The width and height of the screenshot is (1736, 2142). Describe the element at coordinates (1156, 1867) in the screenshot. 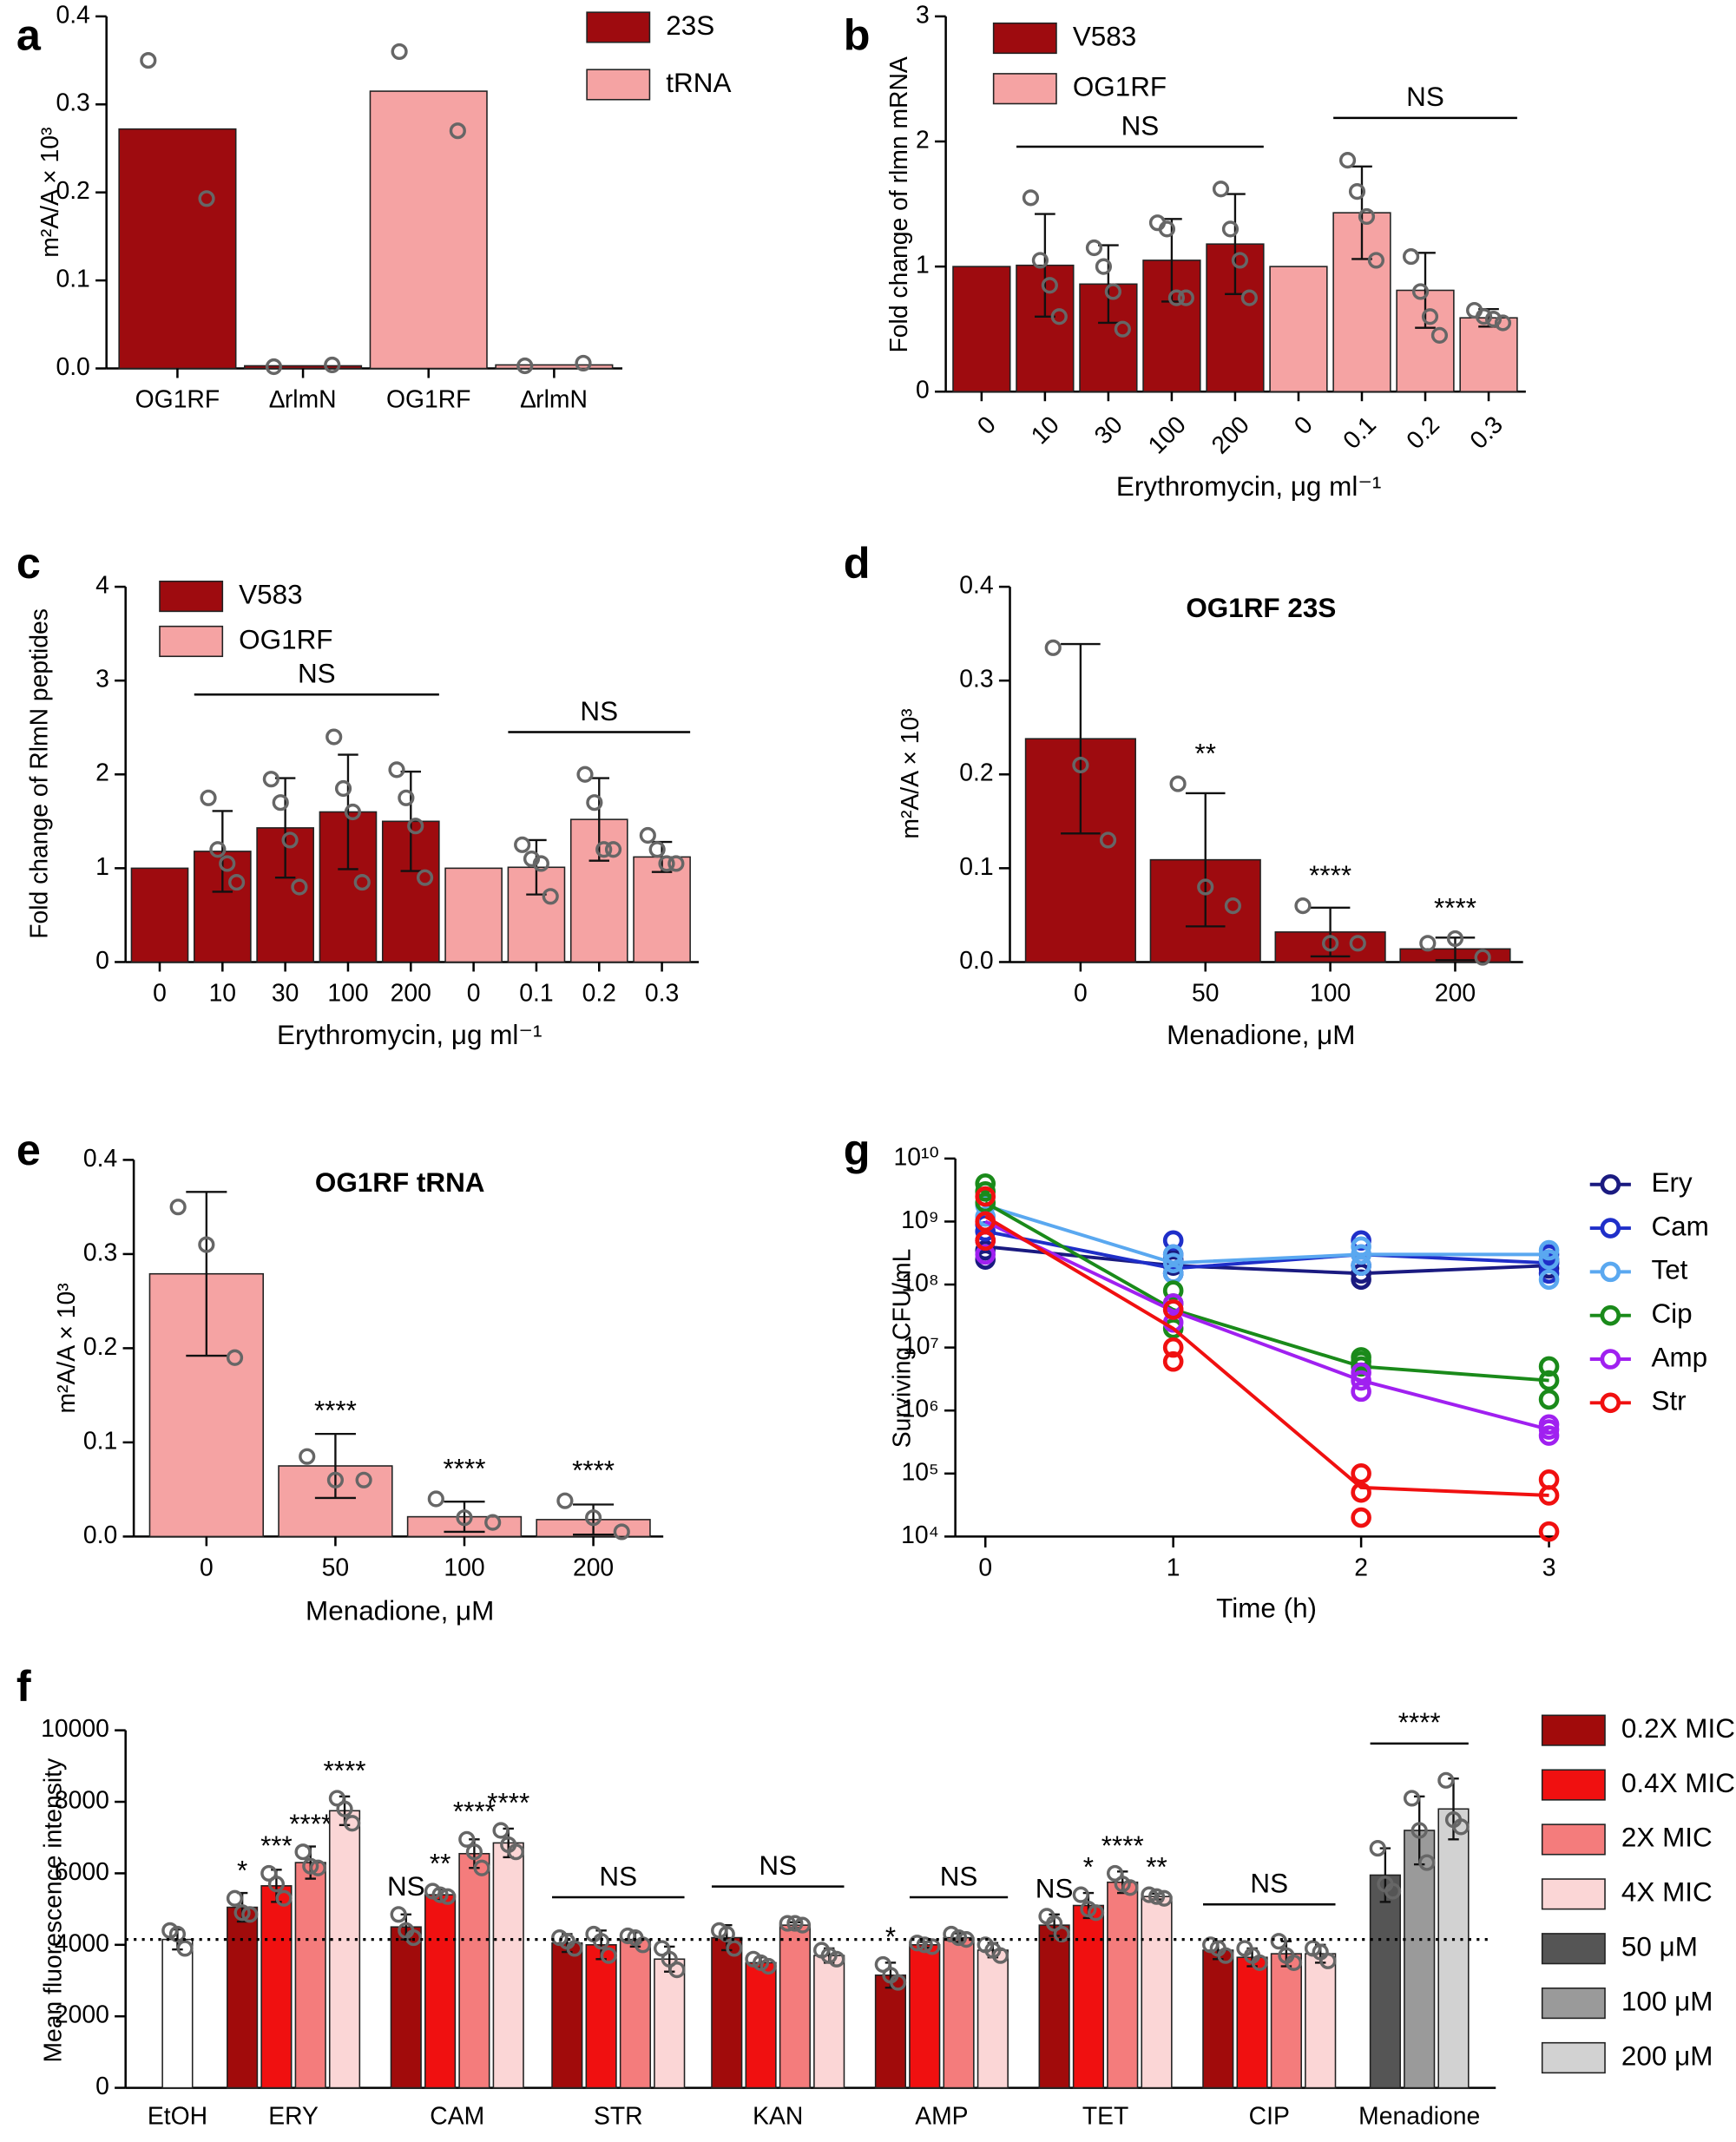

I see `significance-label: **` at that location.